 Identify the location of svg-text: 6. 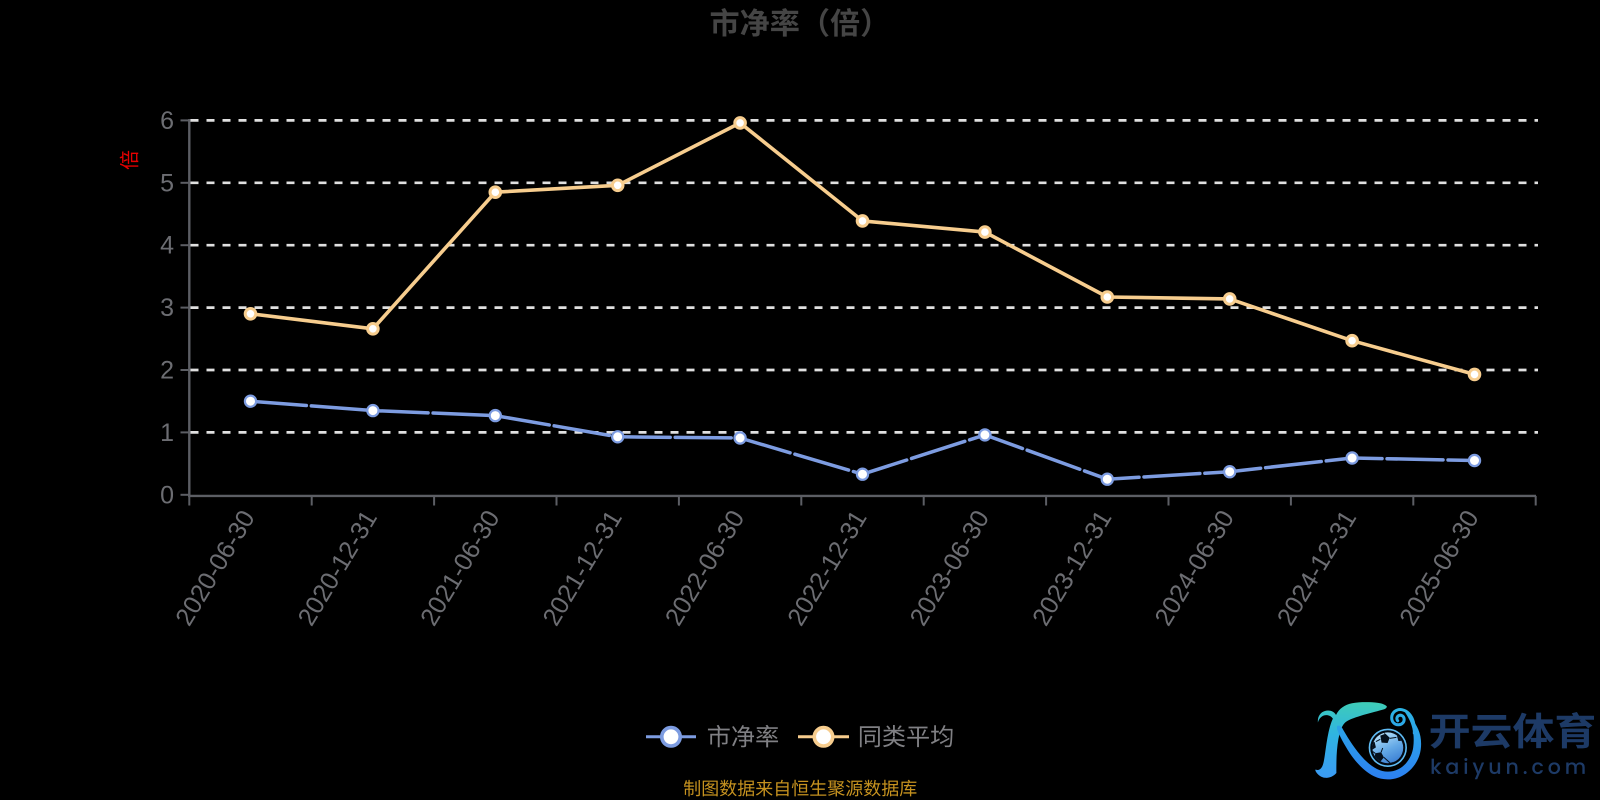
(167, 121).